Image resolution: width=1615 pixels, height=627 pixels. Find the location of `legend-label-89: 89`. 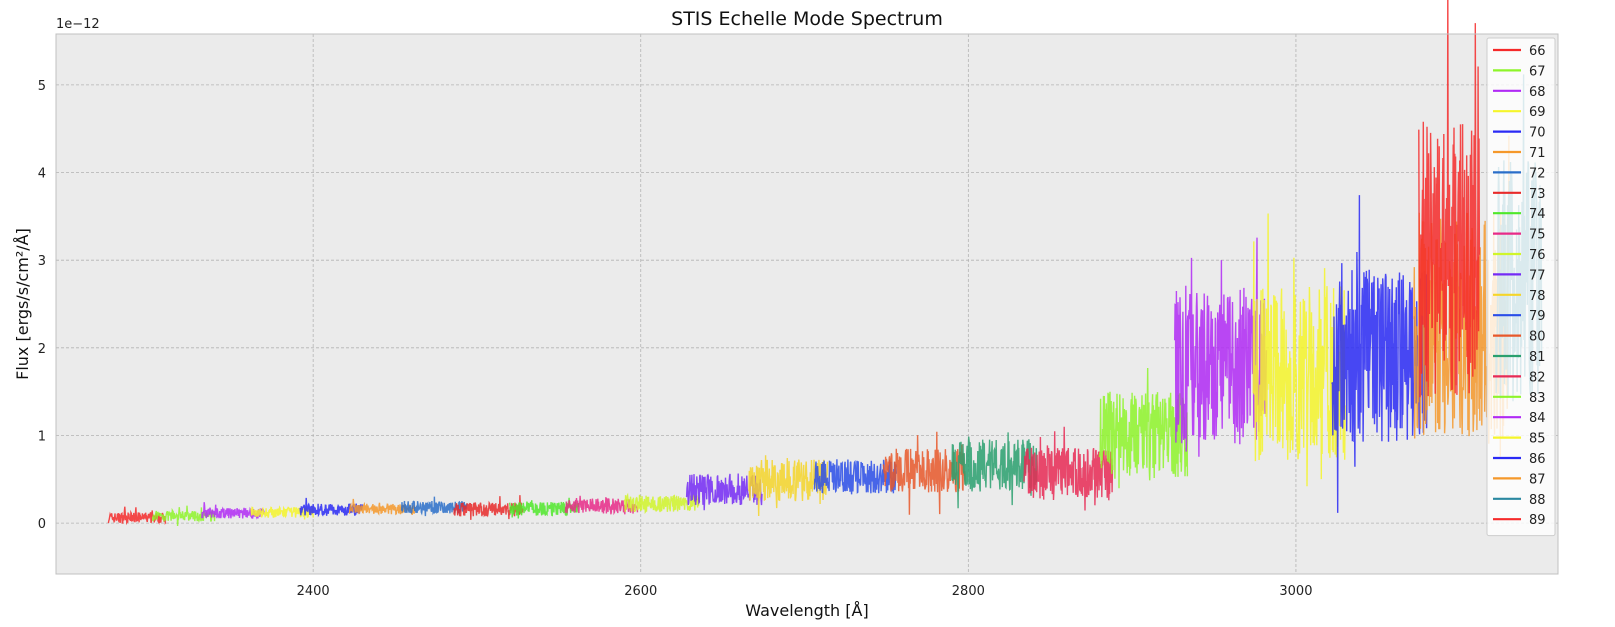

legend-label-89: 89 is located at coordinates (1537, 520).